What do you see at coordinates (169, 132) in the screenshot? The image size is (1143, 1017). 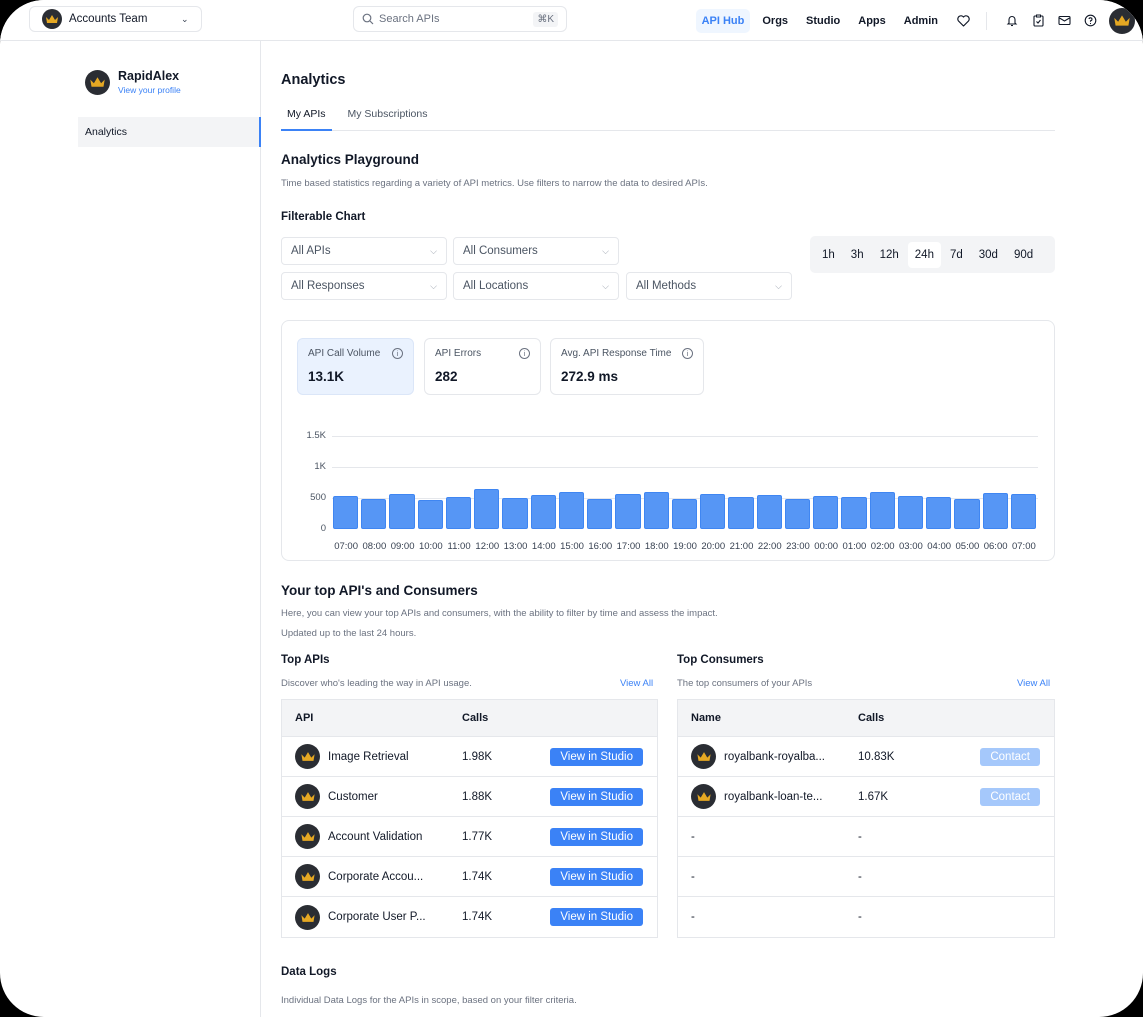 I see `sidebar-item-analytics: Analytics` at bounding box center [169, 132].